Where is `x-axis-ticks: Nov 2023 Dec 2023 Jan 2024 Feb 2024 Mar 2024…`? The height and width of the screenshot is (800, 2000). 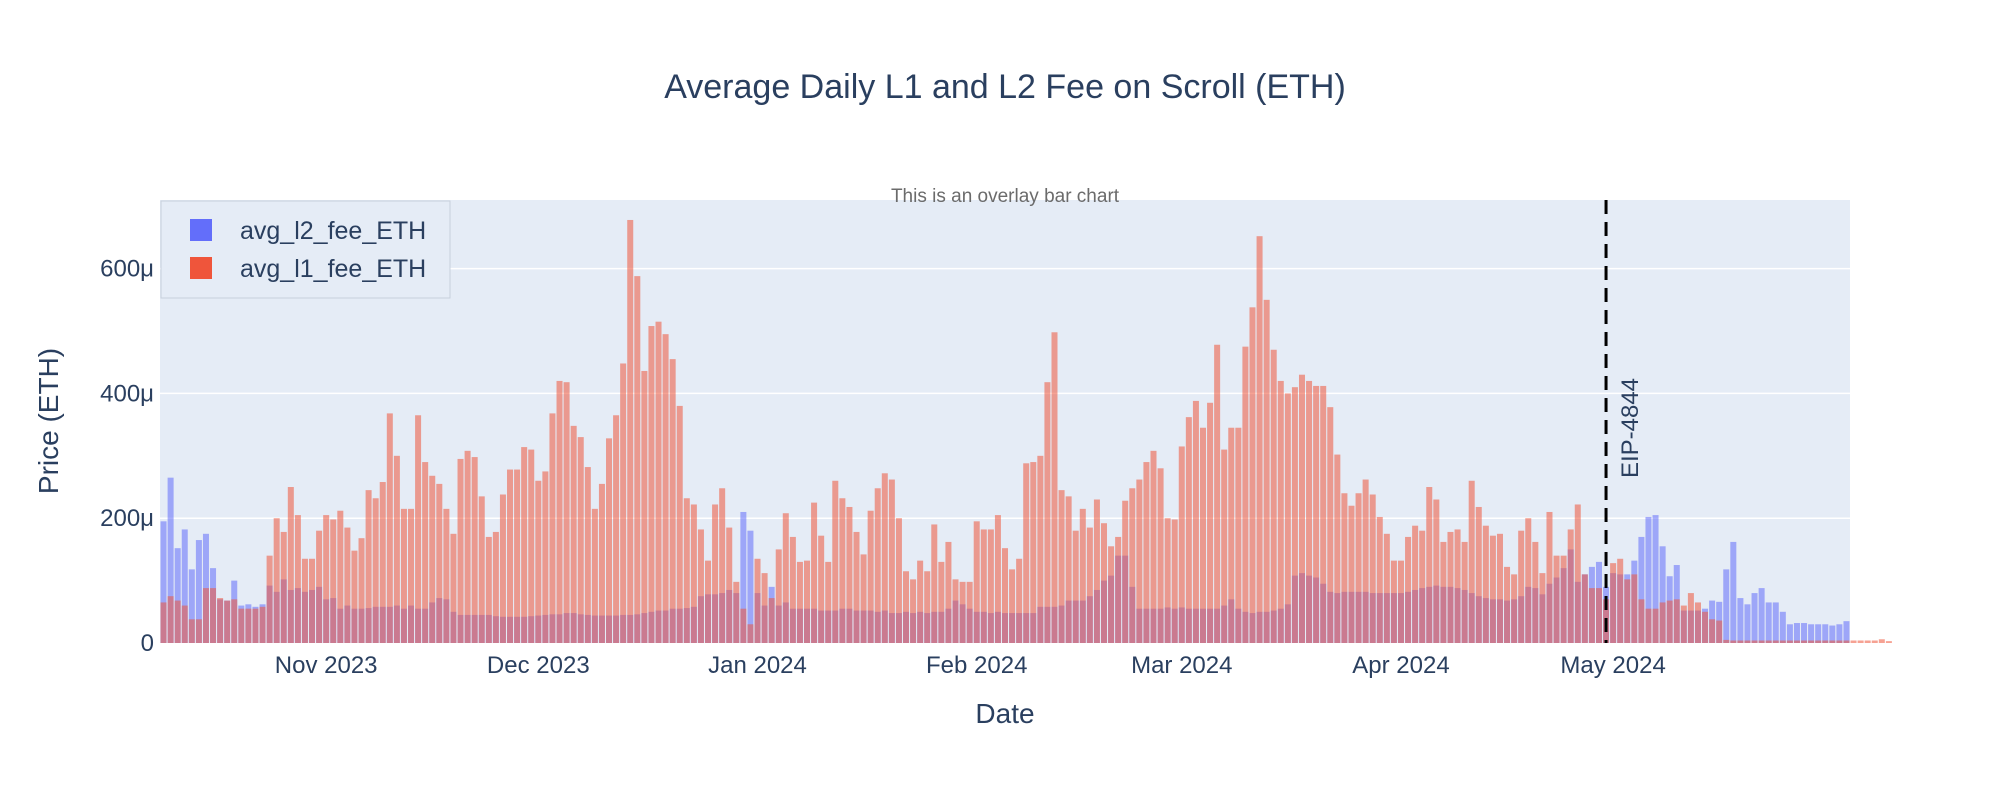
x-axis-ticks: Nov 2023 Dec 2023 Jan 2024 Feb 2024 Mar 2024… is located at coordinates (970, 665).